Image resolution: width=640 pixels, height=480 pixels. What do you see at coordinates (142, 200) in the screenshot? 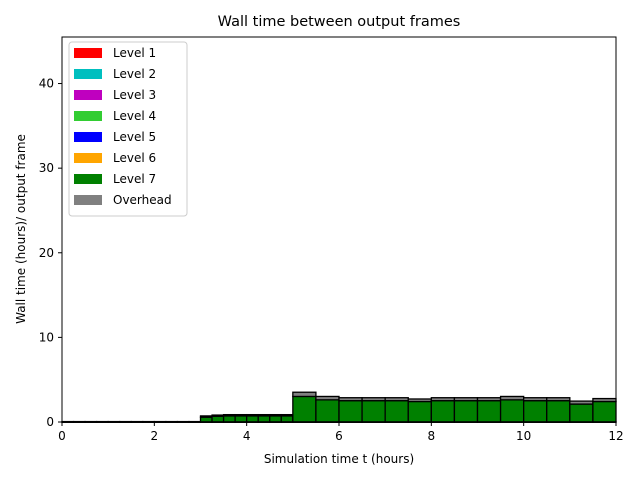
I see `legend-label-overhead: Overhead` at bounding box center [142, 200].